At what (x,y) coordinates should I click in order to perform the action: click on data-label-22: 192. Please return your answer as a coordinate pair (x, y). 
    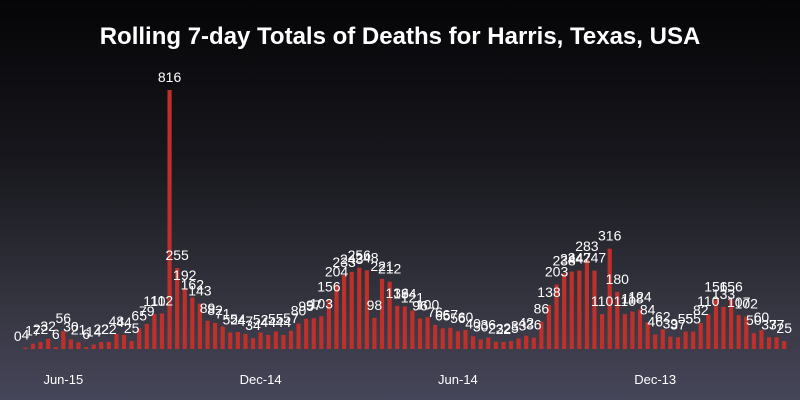
    Looking at the image, I should click on (185, 275).